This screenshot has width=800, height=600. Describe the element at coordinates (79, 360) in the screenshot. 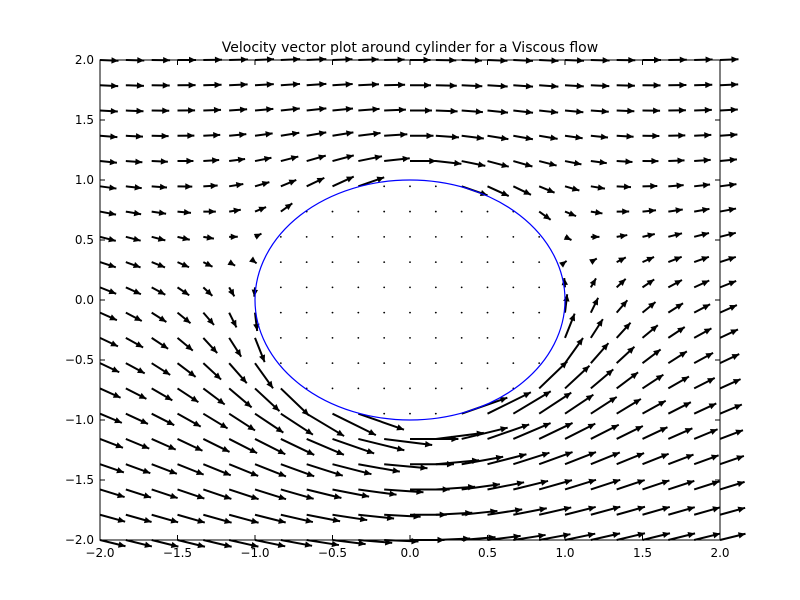

I see `y-tick-label: −0.5` at that location.